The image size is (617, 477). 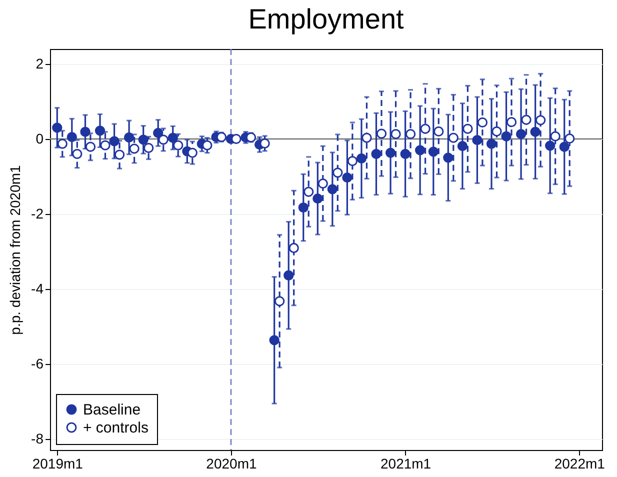 I want to click on legend-label: + controls, so click(x=115, y=428).